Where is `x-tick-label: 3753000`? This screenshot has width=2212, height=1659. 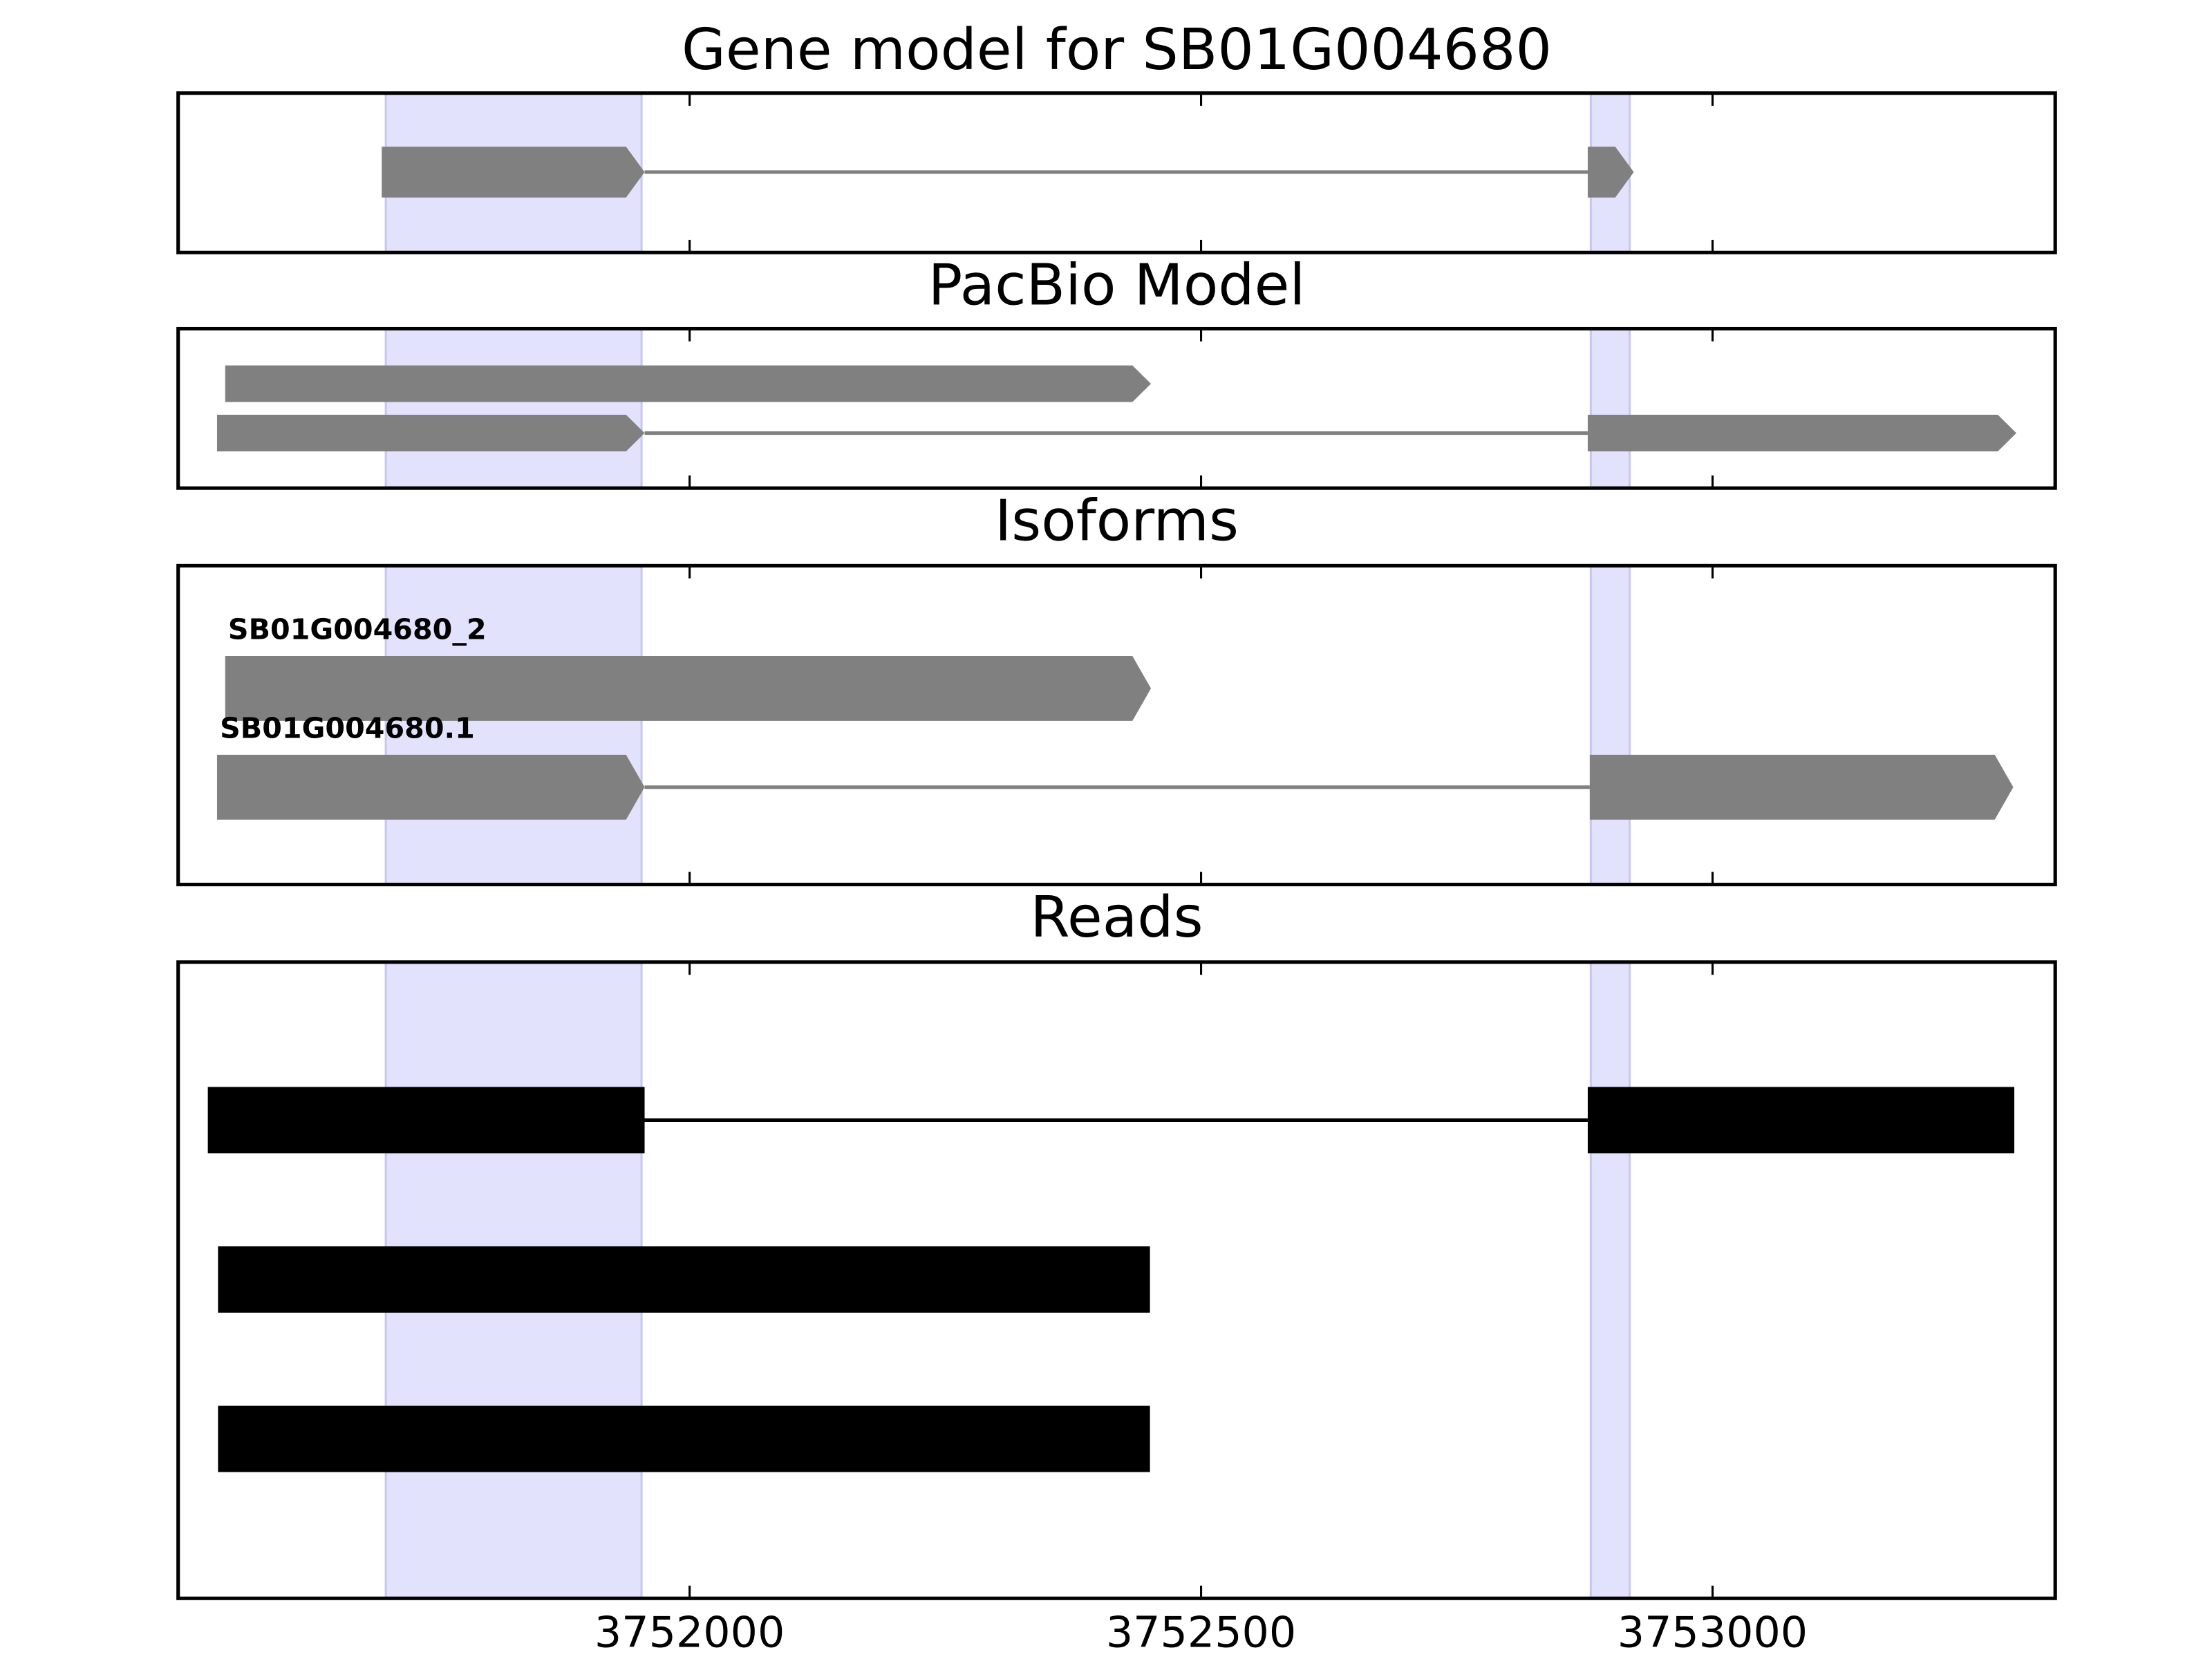 x-tick-label: 3753000 is located at coordinates (1713, 1633).